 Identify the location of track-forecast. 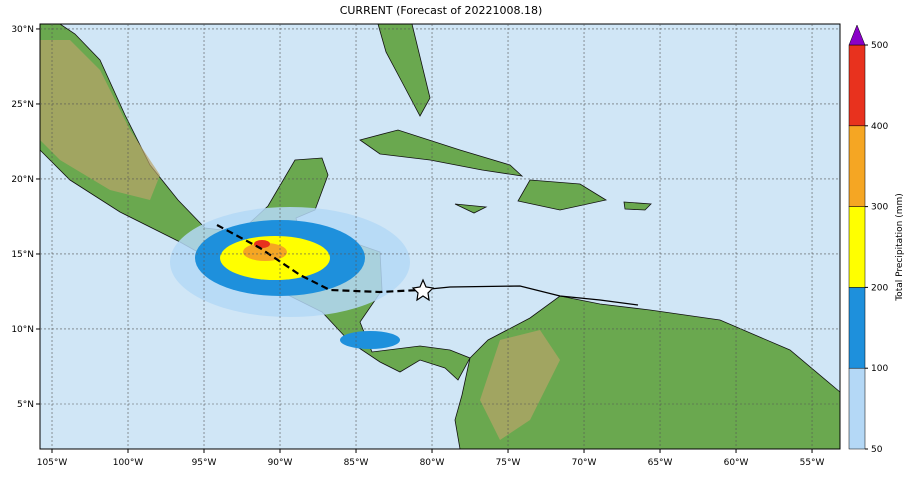
(318, 259).